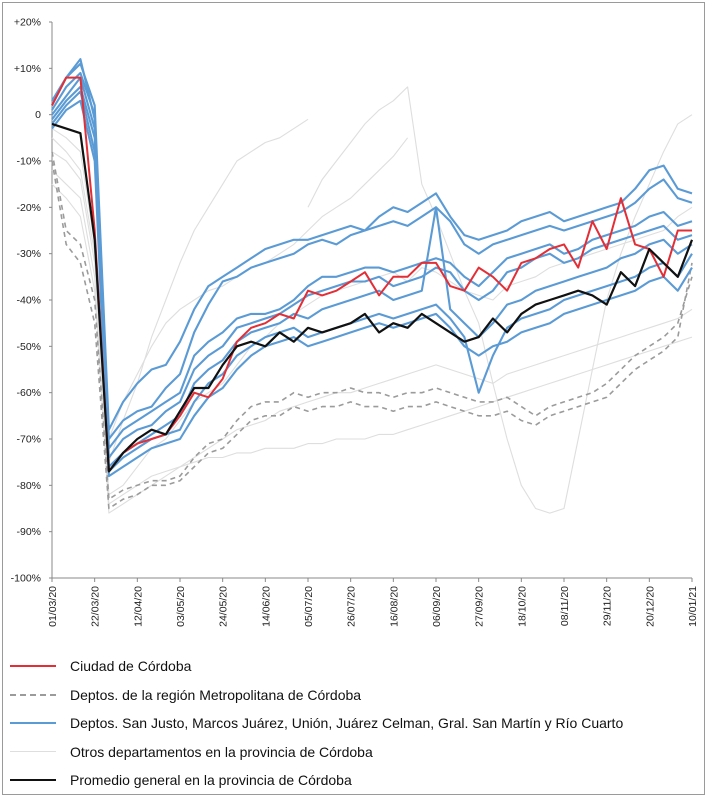 The height and width of the screenshot is (800, 710). I want to click on y-tick-label: -20%, so click(28, 208).